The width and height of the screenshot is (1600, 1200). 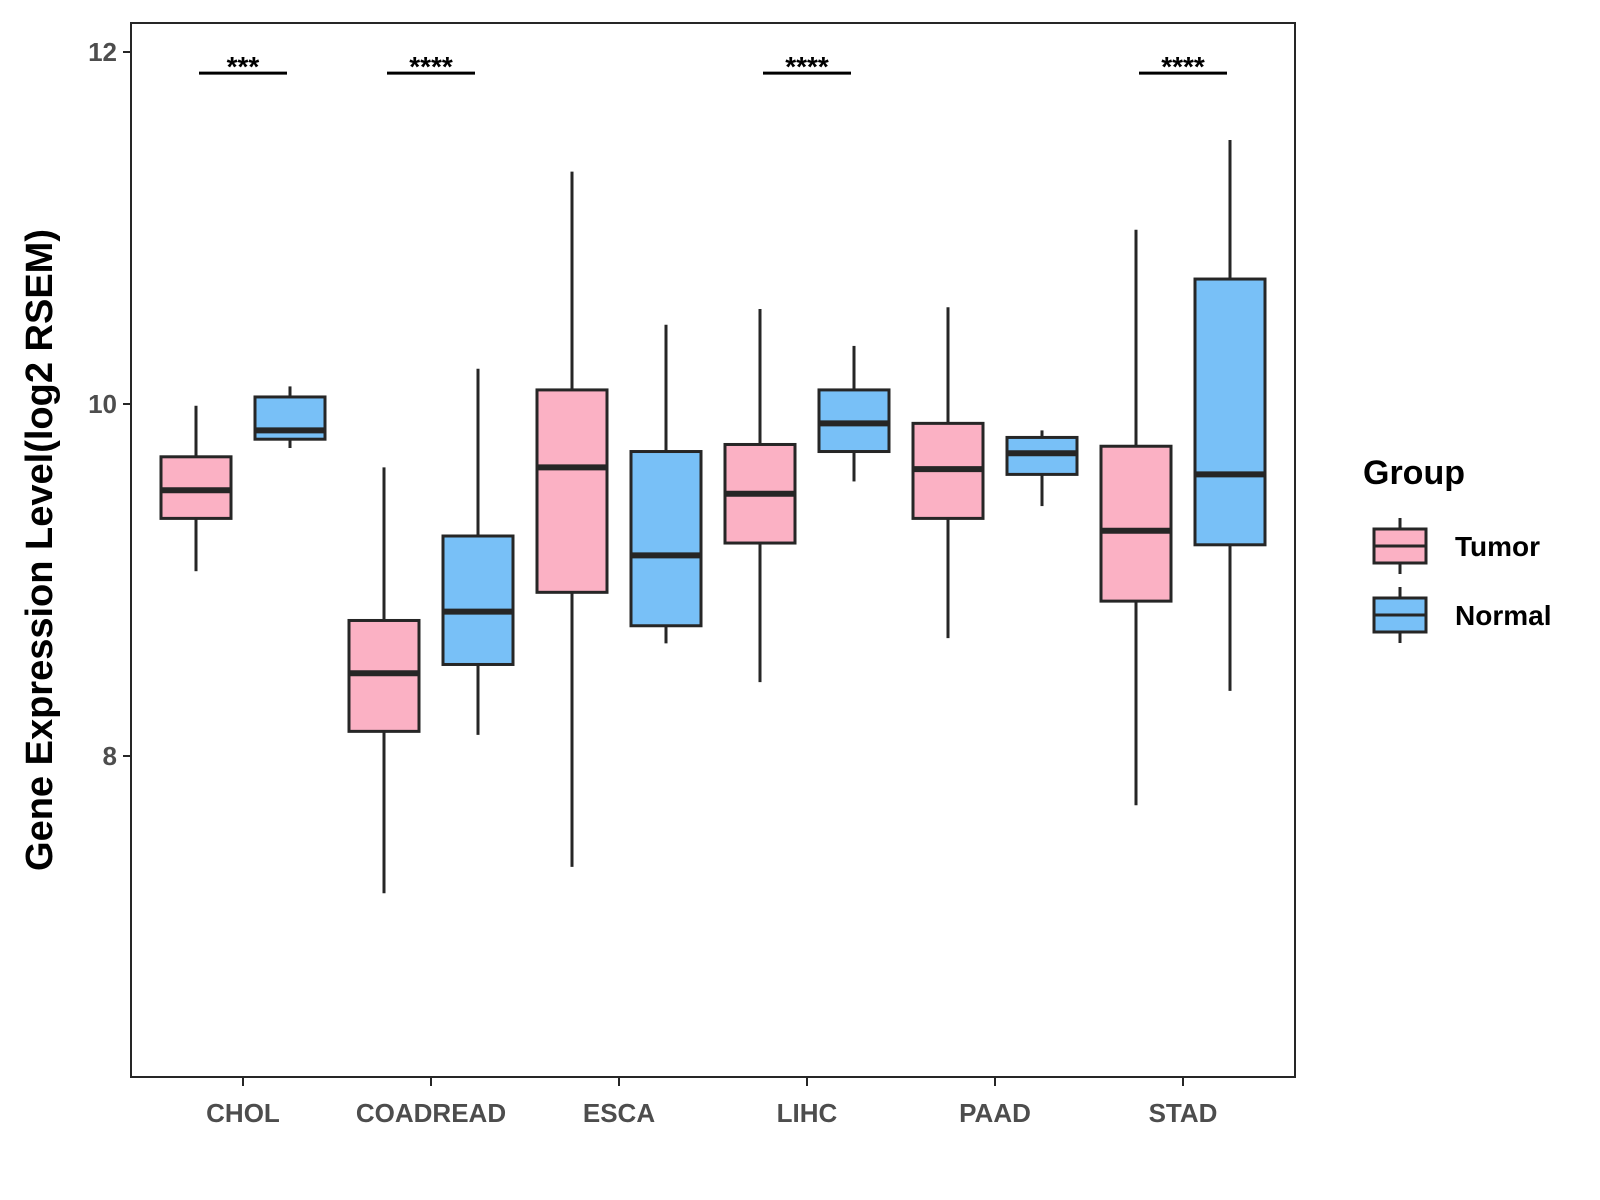 I want to click on box-normal-esca, so click(x=666, y=484).